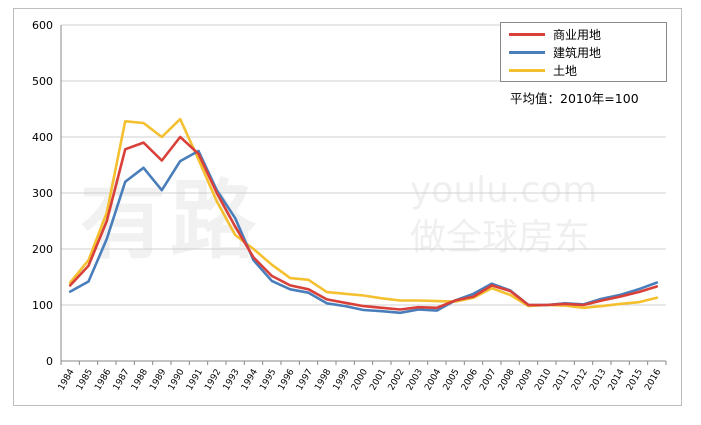 This screenshot has height=425, width=701. I want to click on legend-label: 建筑用地, so click(577, 52).